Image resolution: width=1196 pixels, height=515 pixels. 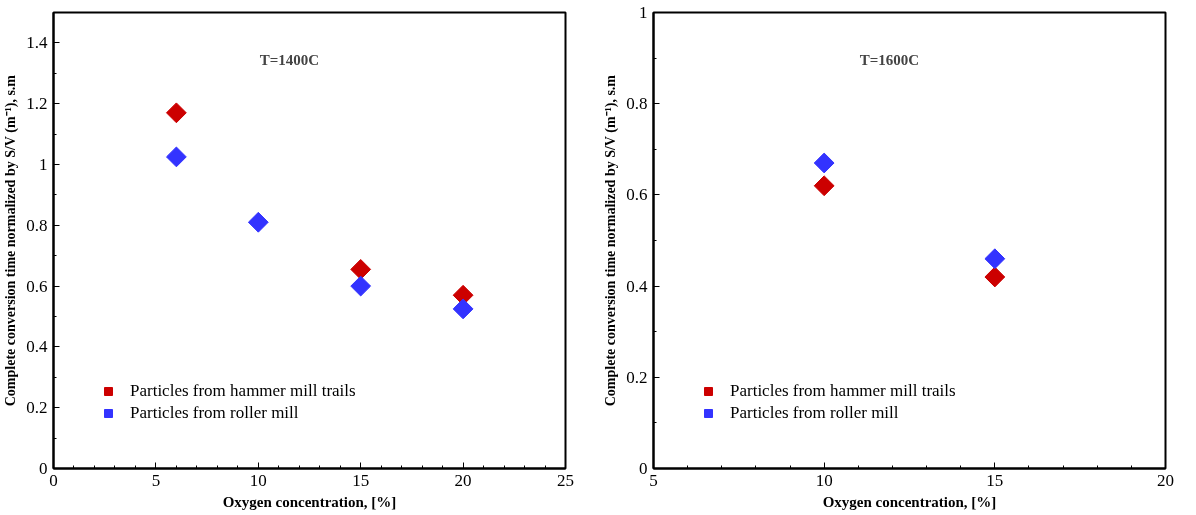 What do you see at coordinates (889, 59) in the screenshot?
I see `annotation: T=1600C` at bounding box center [889, 59].